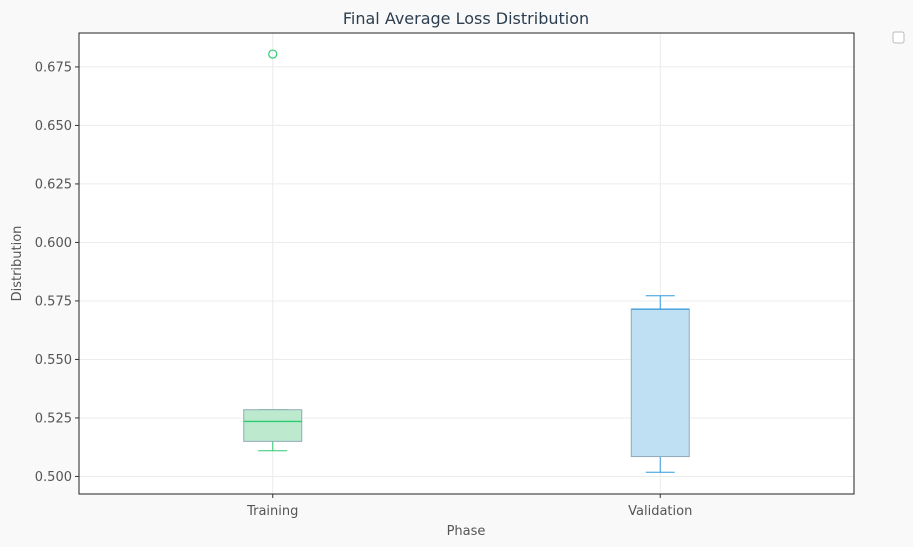 Image resolution: width=913 pixels, height=547 pixels. Describe the element at coordinates (53, 184) in the screenshot. I see `y-tick-label: 0.625` at that location.